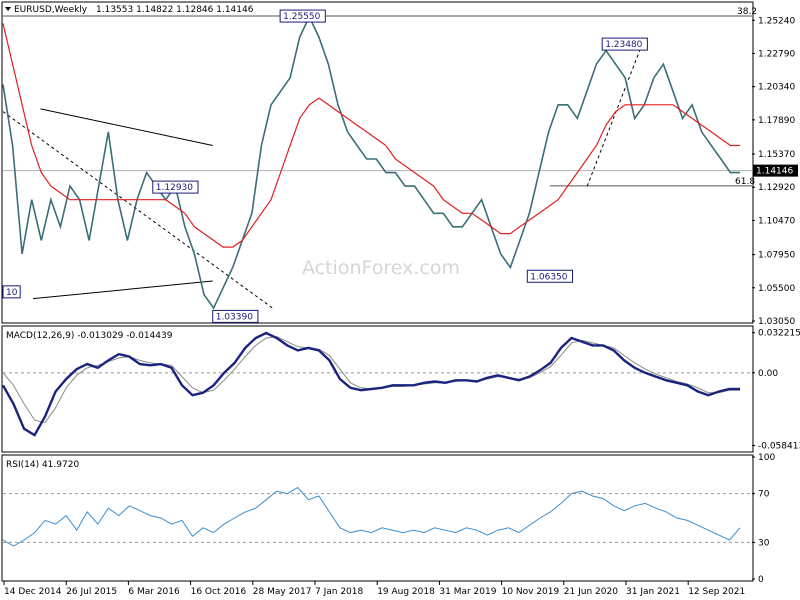 This screenshot has height=600, width=800. What do you see at coordinates (467, 592) in the screenshot?
I see `x-tick-label: 31 Mar 2019` at bounding box center [467, 592].